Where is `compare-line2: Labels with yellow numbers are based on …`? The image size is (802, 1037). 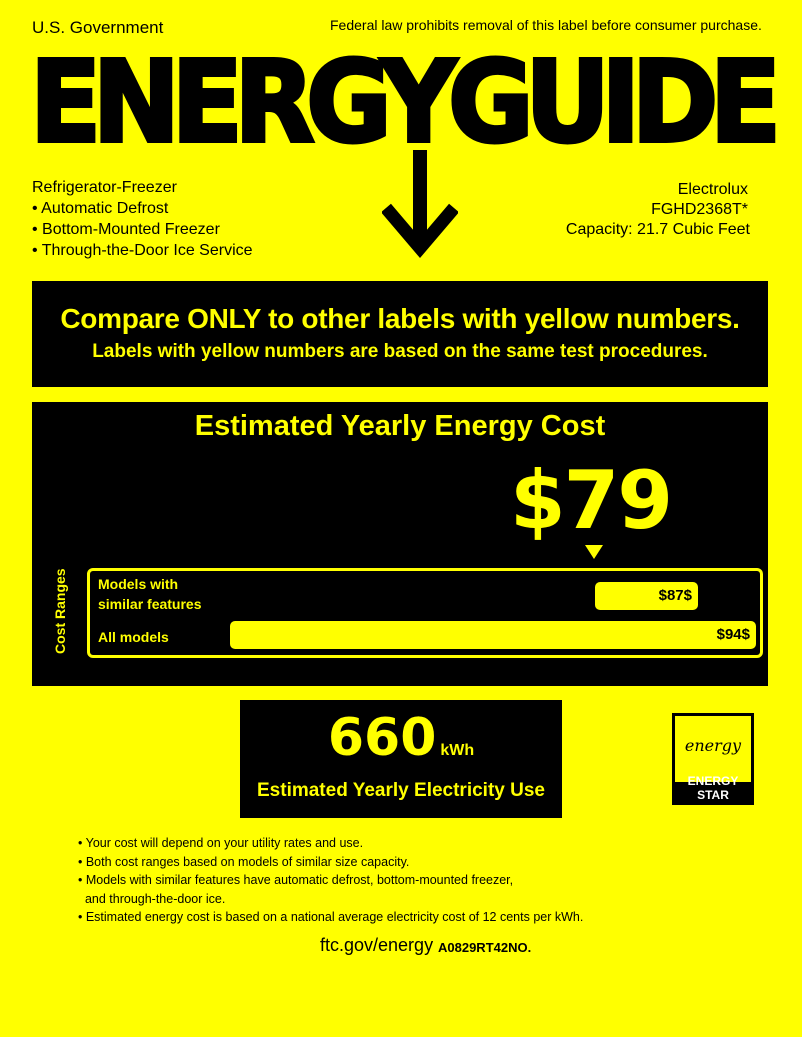 compare-line2: Labels with yellow numbers are based on … is located at coordinates (400, 351).